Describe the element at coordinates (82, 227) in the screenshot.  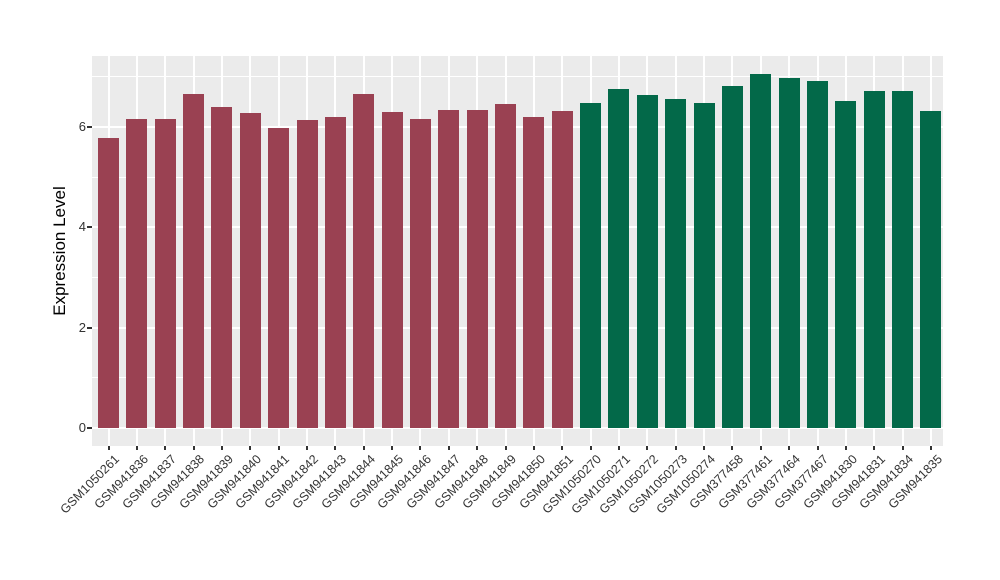
I see `y-tick-label: 4` at that location.